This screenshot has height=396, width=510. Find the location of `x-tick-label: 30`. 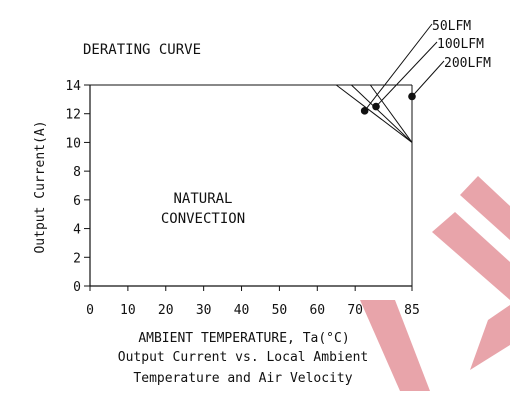

x-tick-label: 30 is located at coordinates (204, 310).